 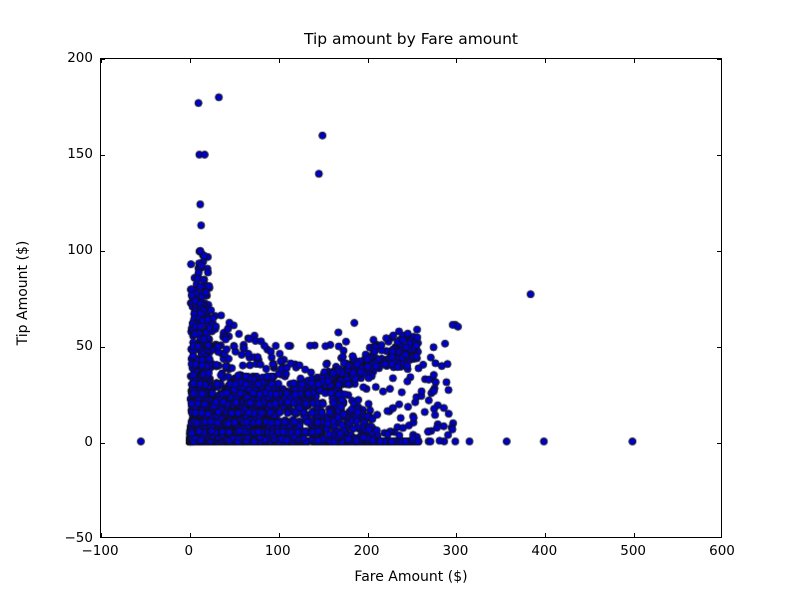 I want to click on y-axis-label: Tip Amount ($), so click(x=23, y=293).